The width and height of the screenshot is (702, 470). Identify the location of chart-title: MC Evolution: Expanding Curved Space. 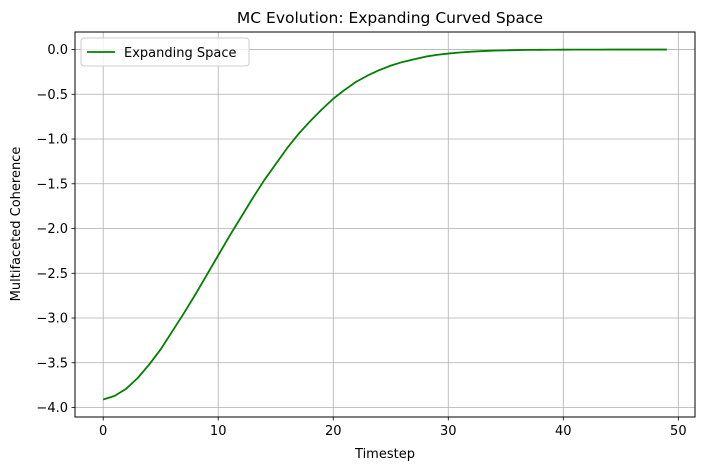
(390, 18).